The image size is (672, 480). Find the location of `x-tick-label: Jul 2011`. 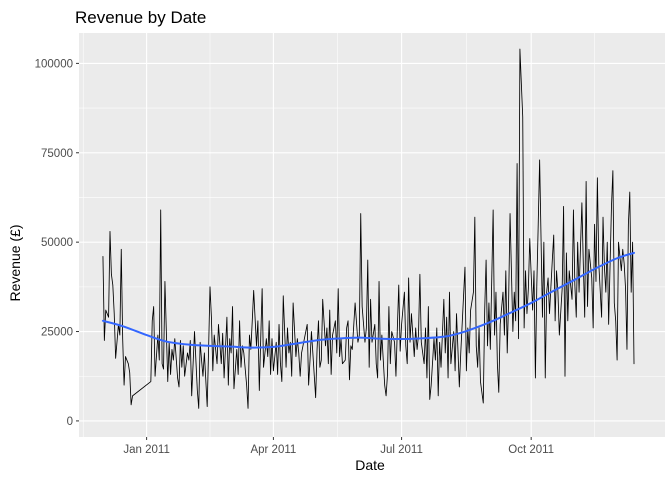

x-tick-label: Jul 2011 is located at coordinates (401, 450).